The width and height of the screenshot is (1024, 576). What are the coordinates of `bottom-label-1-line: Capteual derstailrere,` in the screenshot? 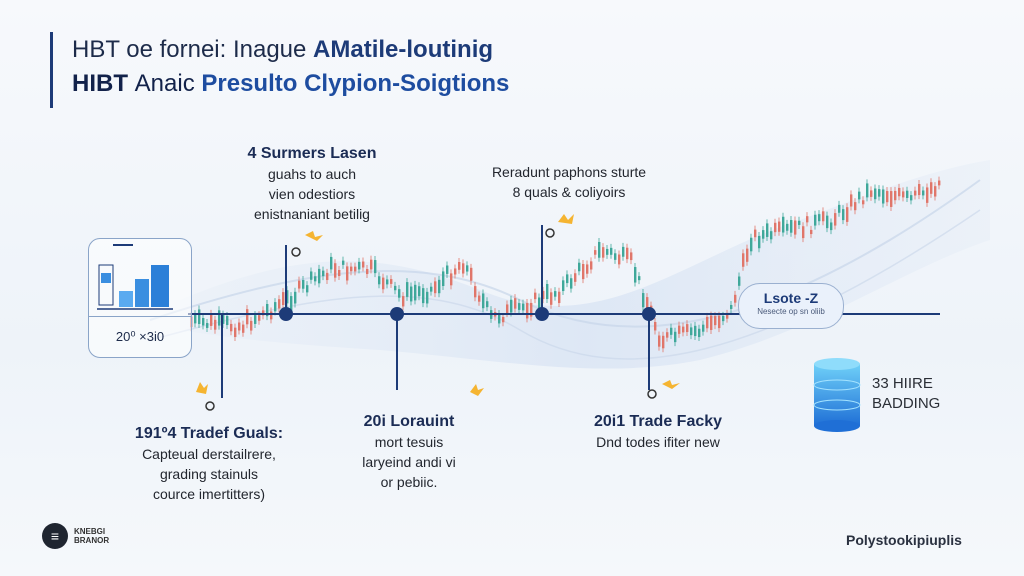 It's located at (209, 454).